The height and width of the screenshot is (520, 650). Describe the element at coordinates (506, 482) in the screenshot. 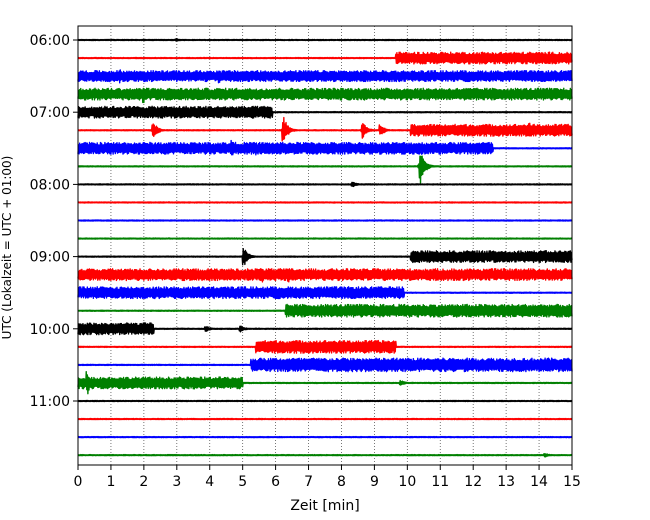

I see `x-tick-label-13: 13` at that location.